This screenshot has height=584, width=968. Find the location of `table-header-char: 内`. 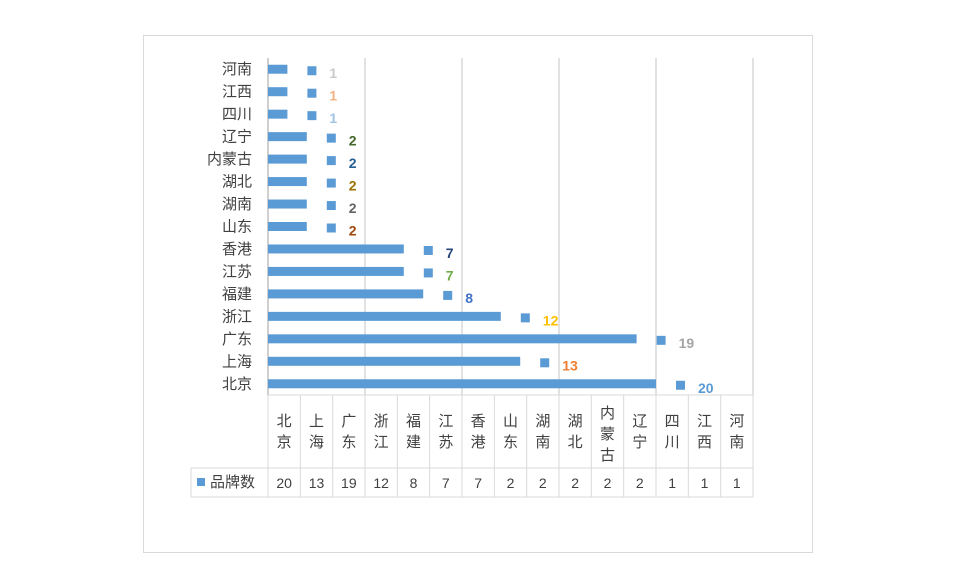

table-header-char: 内 is located at coordinates (607, 413).